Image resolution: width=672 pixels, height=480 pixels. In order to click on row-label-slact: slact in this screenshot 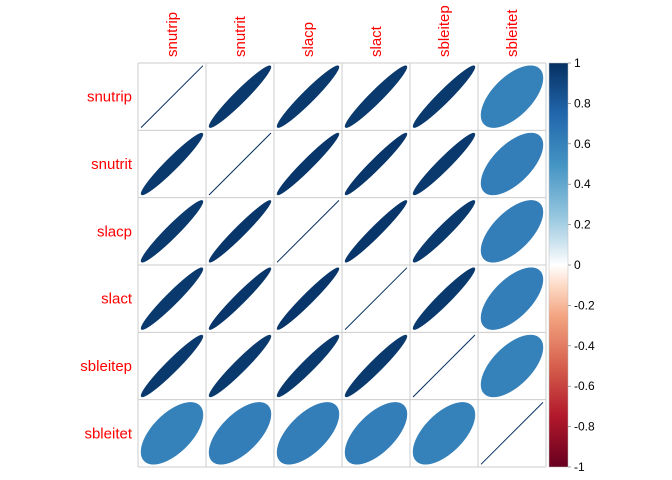, I will do `click(117, 299)`.